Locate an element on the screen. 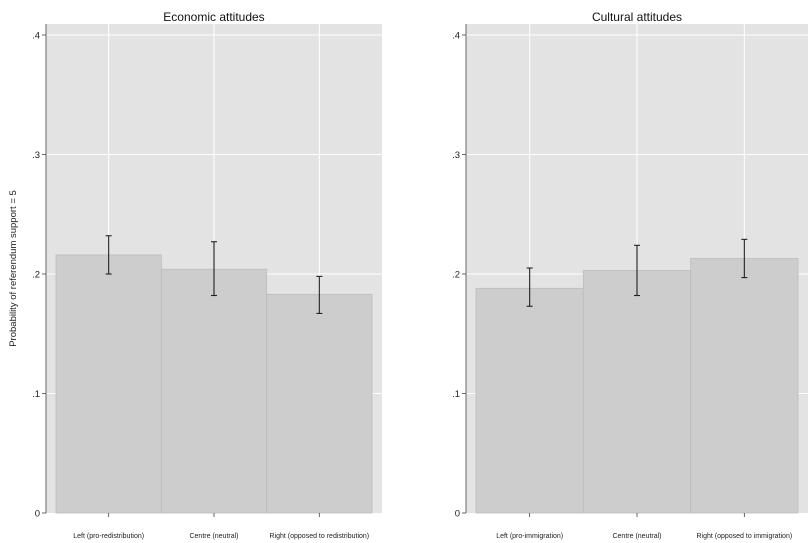 The image size is (810, 543). chart-title: Economic attitudes is located at coordinates (213, 17).